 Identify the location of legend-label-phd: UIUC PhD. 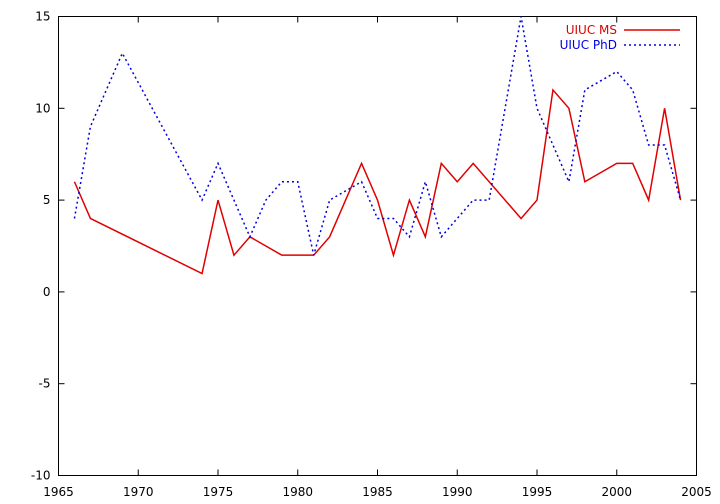
(588, 45).